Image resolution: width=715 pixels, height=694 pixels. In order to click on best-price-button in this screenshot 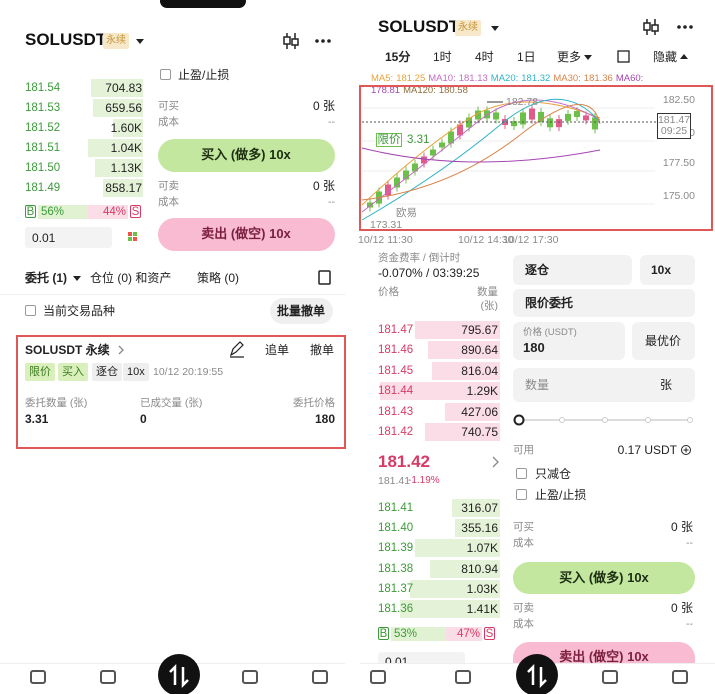, I will do `click(663, 341)`.